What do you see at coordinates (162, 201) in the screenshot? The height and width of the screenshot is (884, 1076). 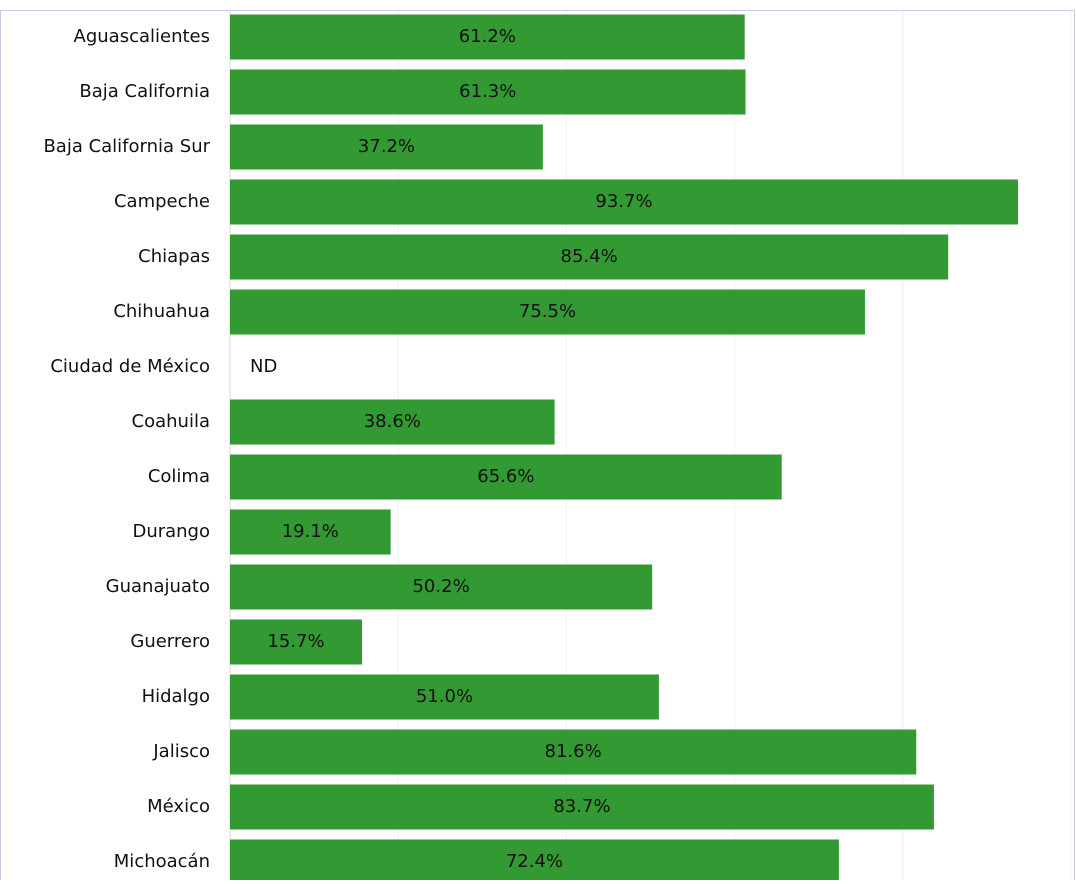 I see `y-tick-label: Campeche` at bounding box center [162, 201].